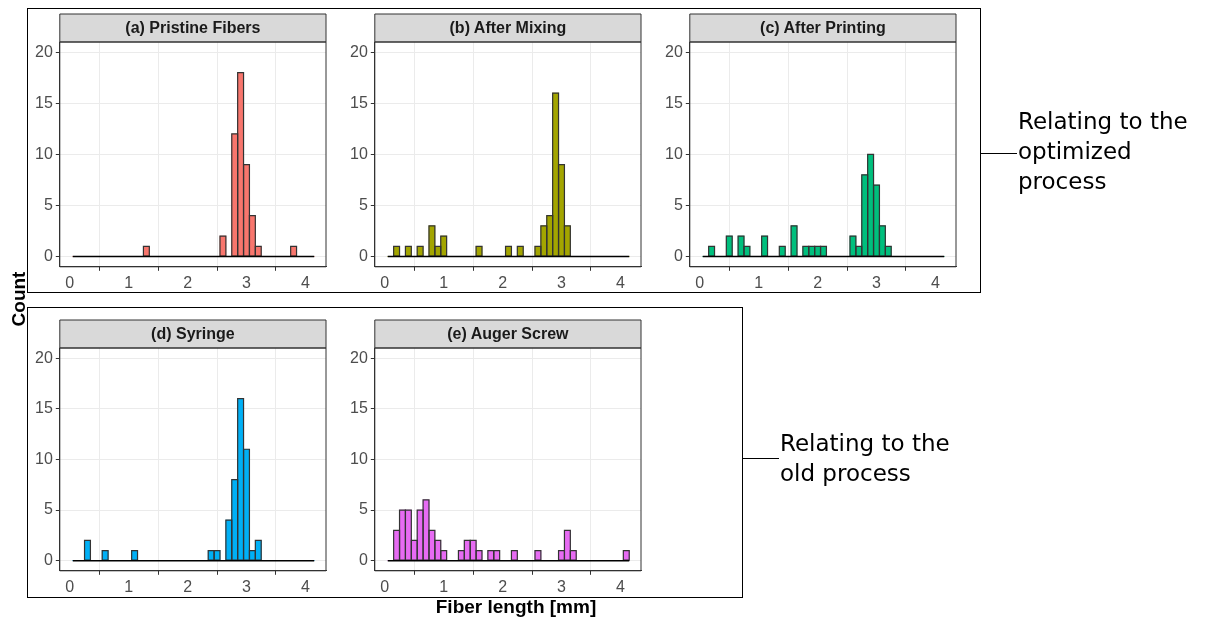 The width and height of the screenshot is (1219, 621). Describe the element at coordinates (516, 607) in the screenshot. I see `x-axis-title: Fiber length [mm]` at that location.